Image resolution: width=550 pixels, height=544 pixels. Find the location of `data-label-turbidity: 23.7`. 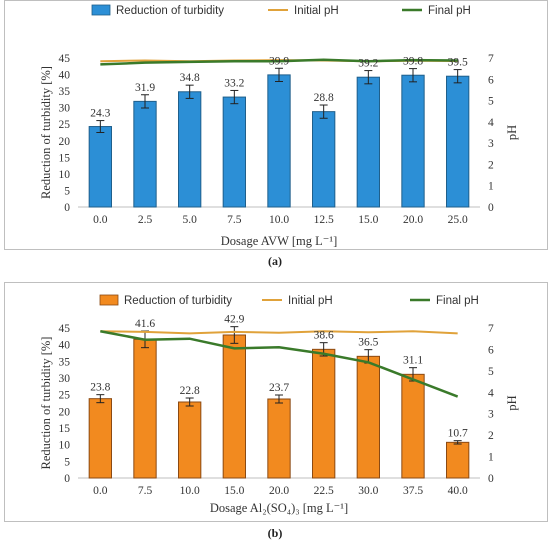

data-label-turbidity: 23.7 is located at coordinates (279, 388).